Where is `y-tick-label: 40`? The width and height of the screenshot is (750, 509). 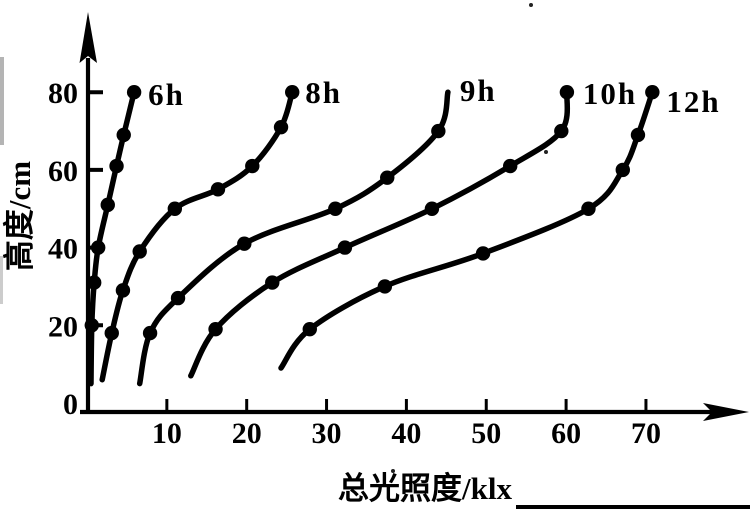
y-tick-label: 40 is located at coordinates (63, 249).